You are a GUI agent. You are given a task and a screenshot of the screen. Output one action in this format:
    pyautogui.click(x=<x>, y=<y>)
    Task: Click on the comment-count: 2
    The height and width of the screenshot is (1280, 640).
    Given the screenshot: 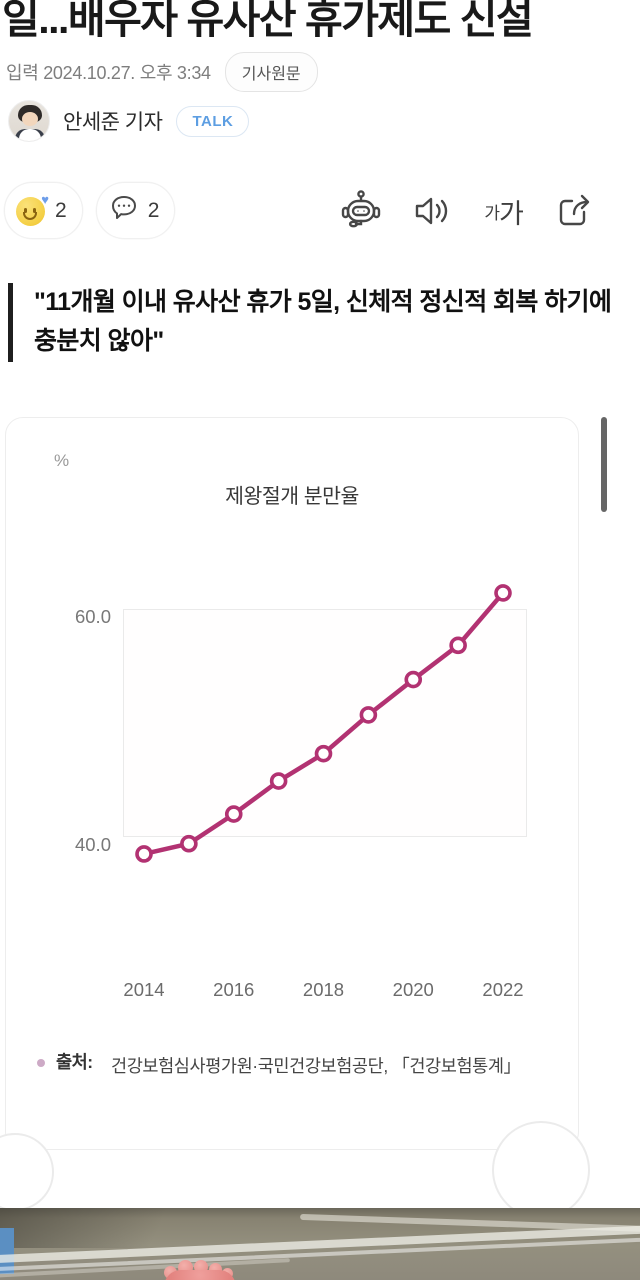 What is the action you would take?
    pyautogui.click(x=153, y=210)
    